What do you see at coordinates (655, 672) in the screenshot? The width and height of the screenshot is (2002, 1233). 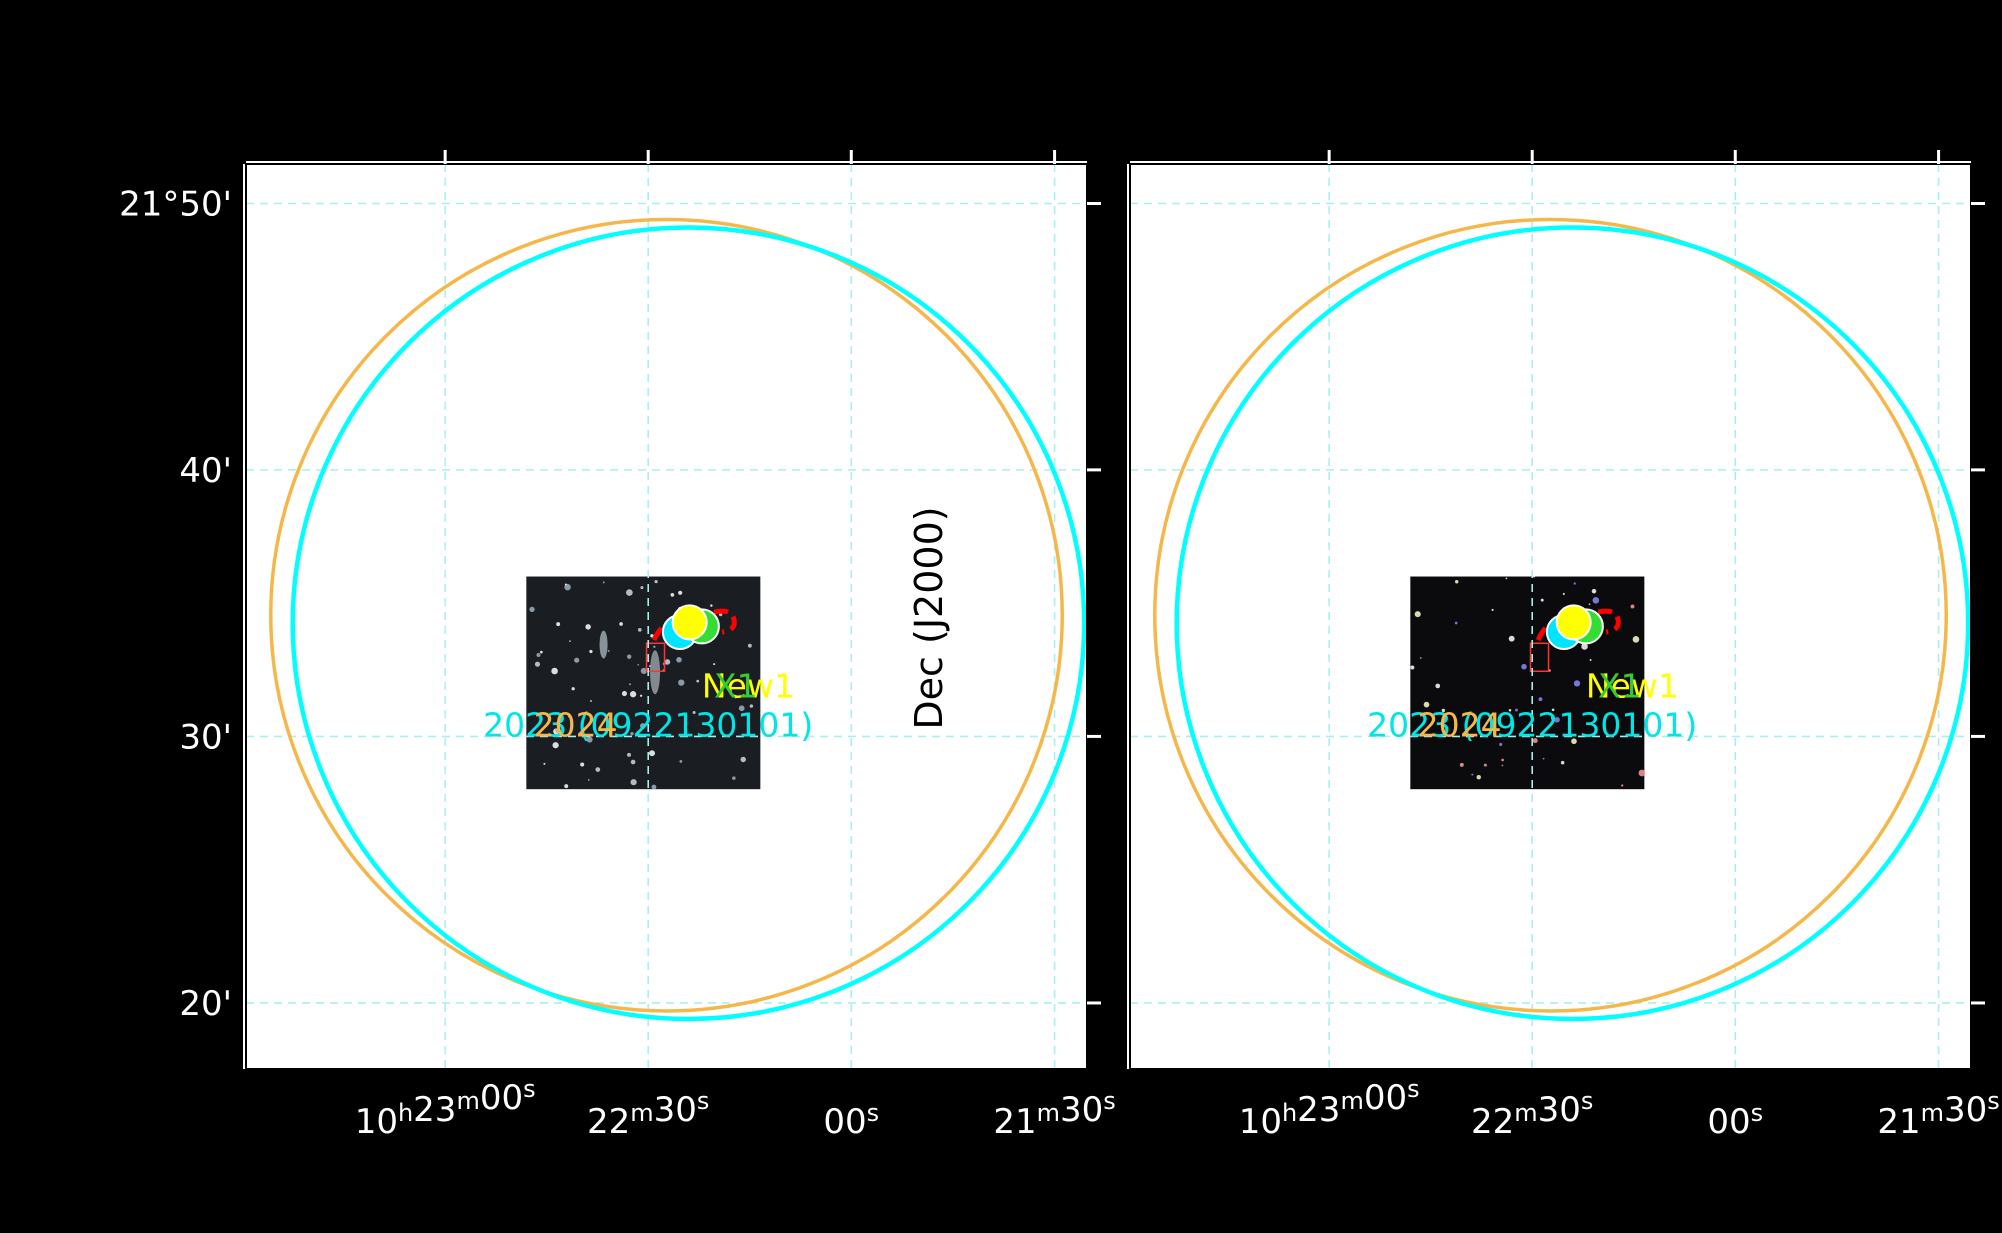 I see `galaxy` at bounding box center [655, 672].